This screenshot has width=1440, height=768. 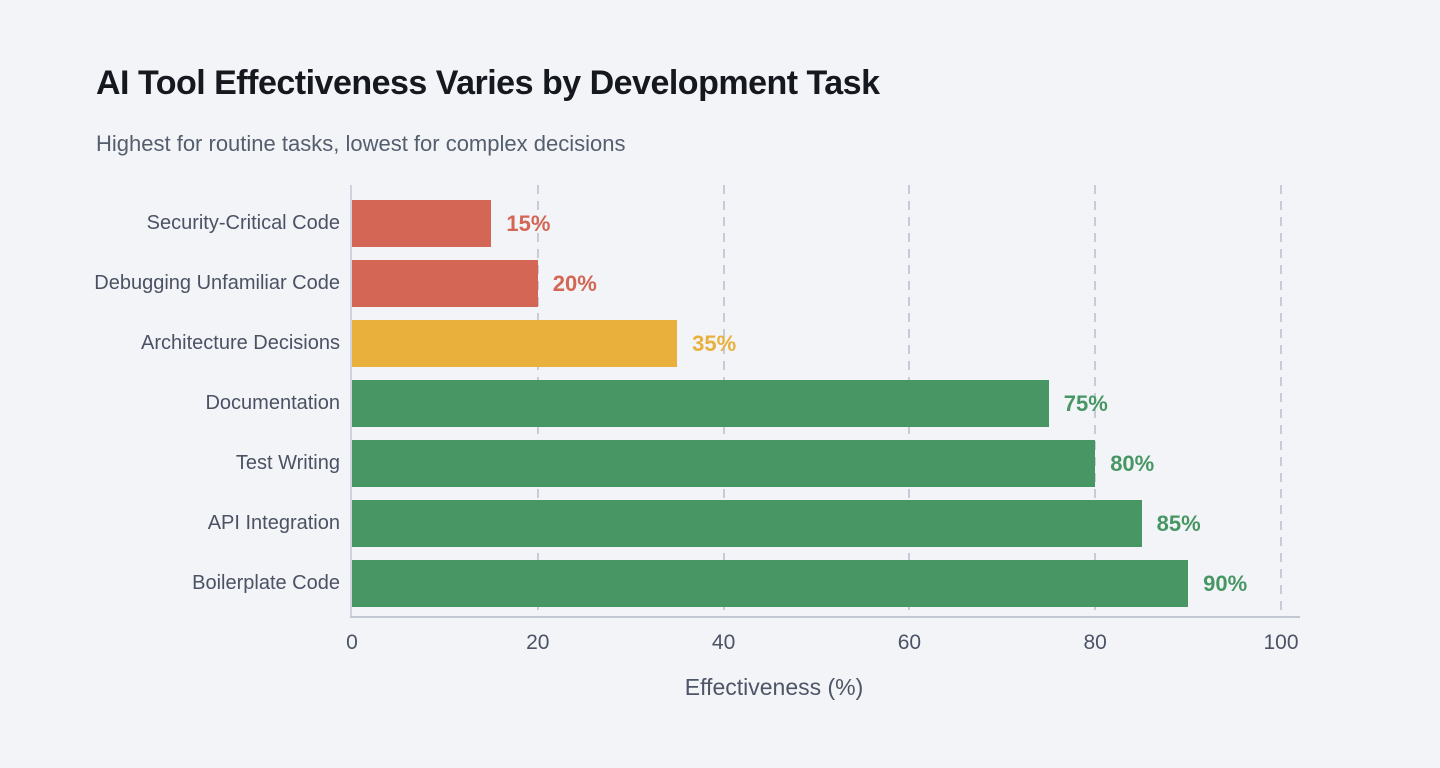 I want to click on bar-row: 80%, so click(x=753, y=463).